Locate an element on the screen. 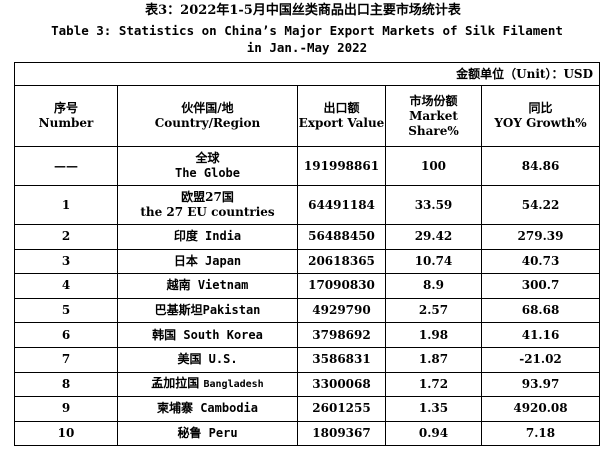 The image size is (606, 474). row-region-en: the 27 EU countries is located at coordinates (207, 212).